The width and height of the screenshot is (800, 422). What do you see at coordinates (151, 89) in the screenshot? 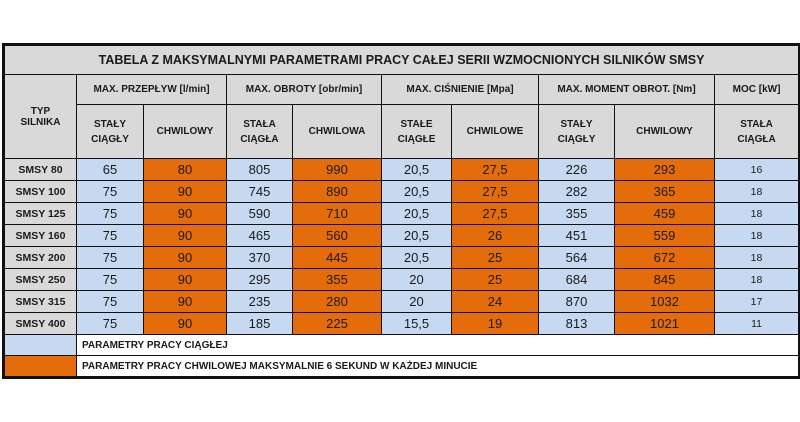
I see `group-header: MAX. PRZEPŁYW [l/min]` at bounding box center [151, 89].